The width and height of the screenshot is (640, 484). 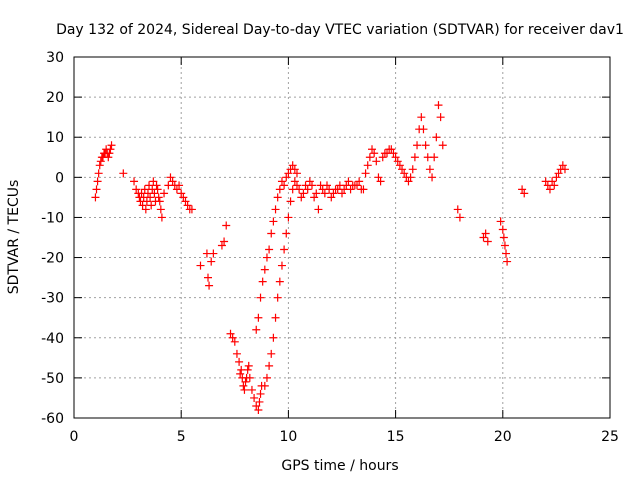 What do you see at coordinates (610, 437) in the screenshot?
I see `x-tick-label: 25` at bounding box center [610, 437].